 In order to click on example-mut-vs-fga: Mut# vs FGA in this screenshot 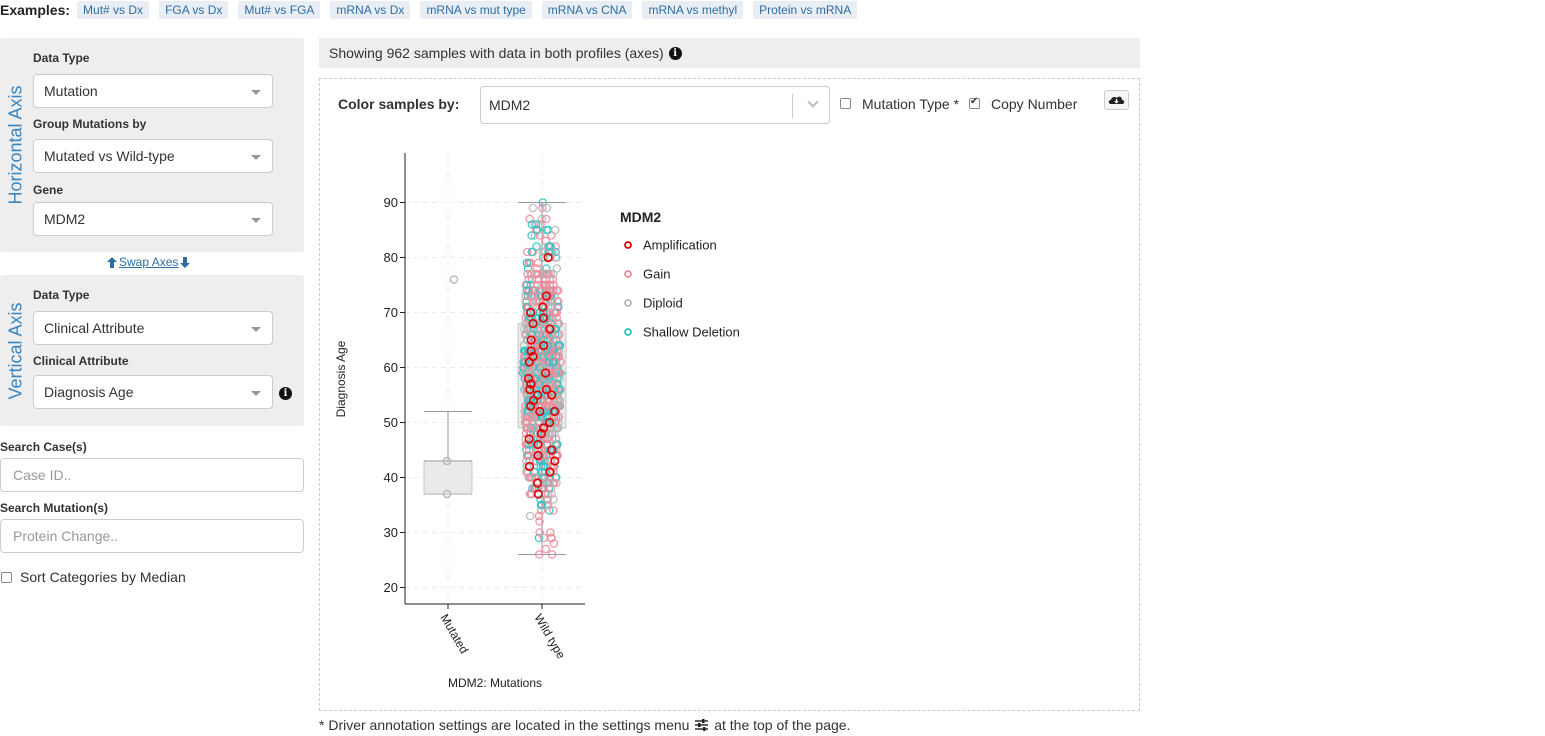, I will do `click(279, 10)`.